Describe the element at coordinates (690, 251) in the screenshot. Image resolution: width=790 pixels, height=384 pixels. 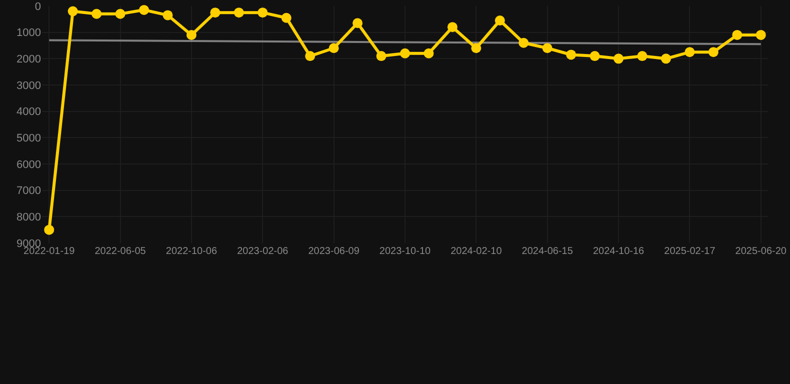
I see `x-tick-label: 2025-02-17` at that location.